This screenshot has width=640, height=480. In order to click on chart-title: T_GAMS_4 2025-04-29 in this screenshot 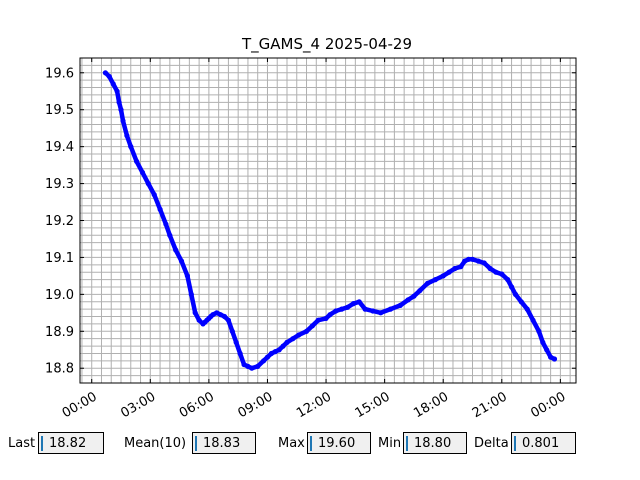, I will do `click(326, 44)`.